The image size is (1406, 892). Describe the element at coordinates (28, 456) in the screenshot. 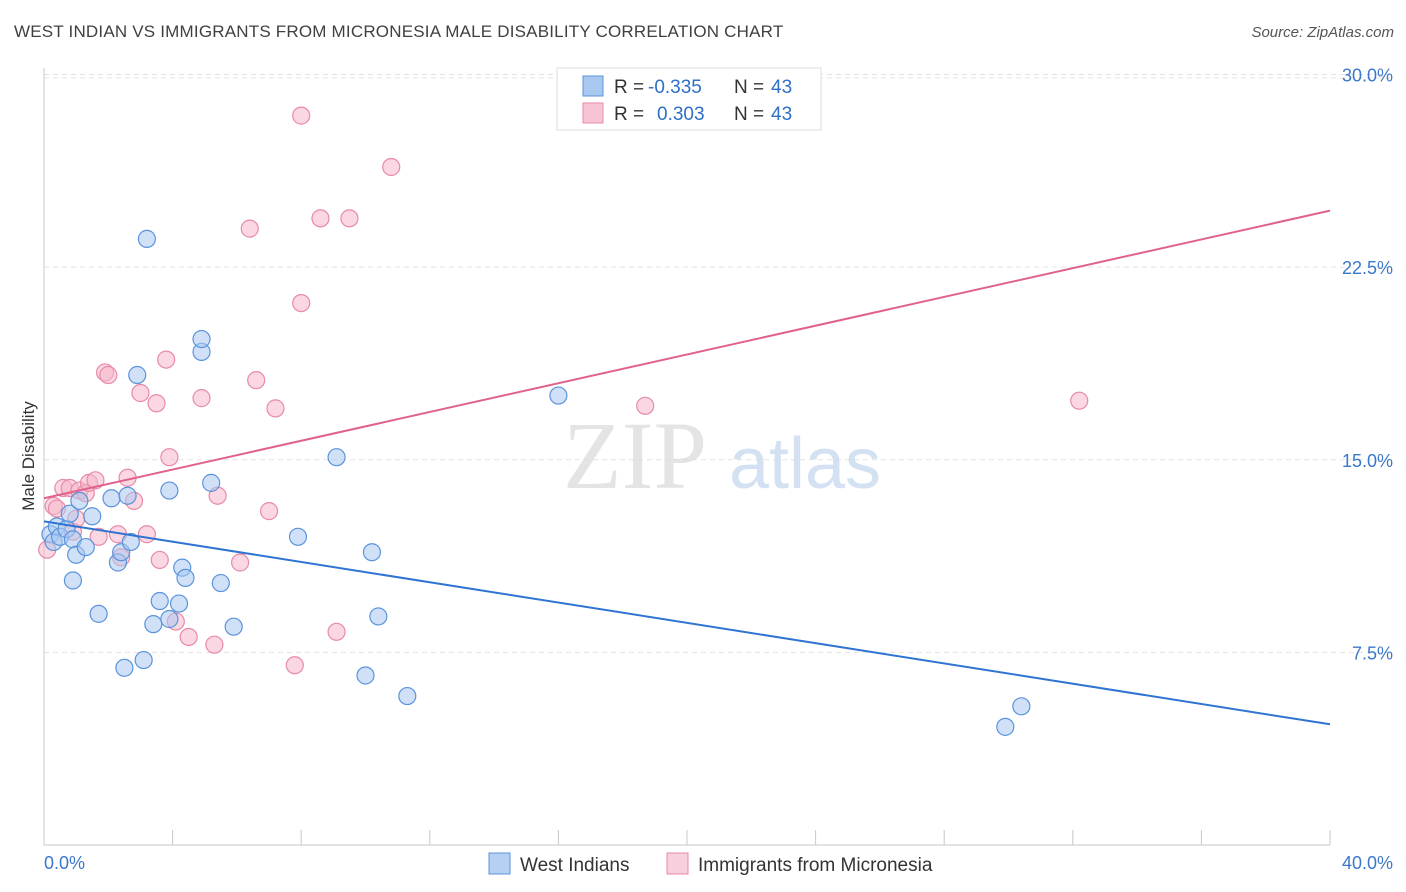

I see `y-axis-label: Male Disability` at that location.